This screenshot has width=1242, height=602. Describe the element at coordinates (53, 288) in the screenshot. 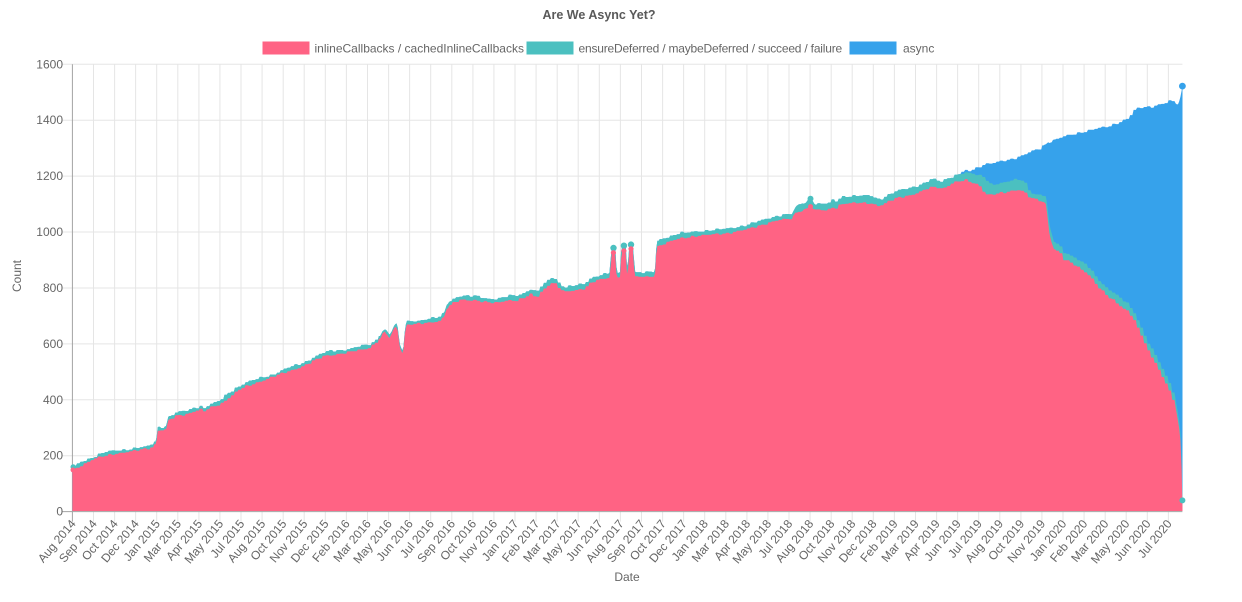

I see `svg-text: 800` at that location.